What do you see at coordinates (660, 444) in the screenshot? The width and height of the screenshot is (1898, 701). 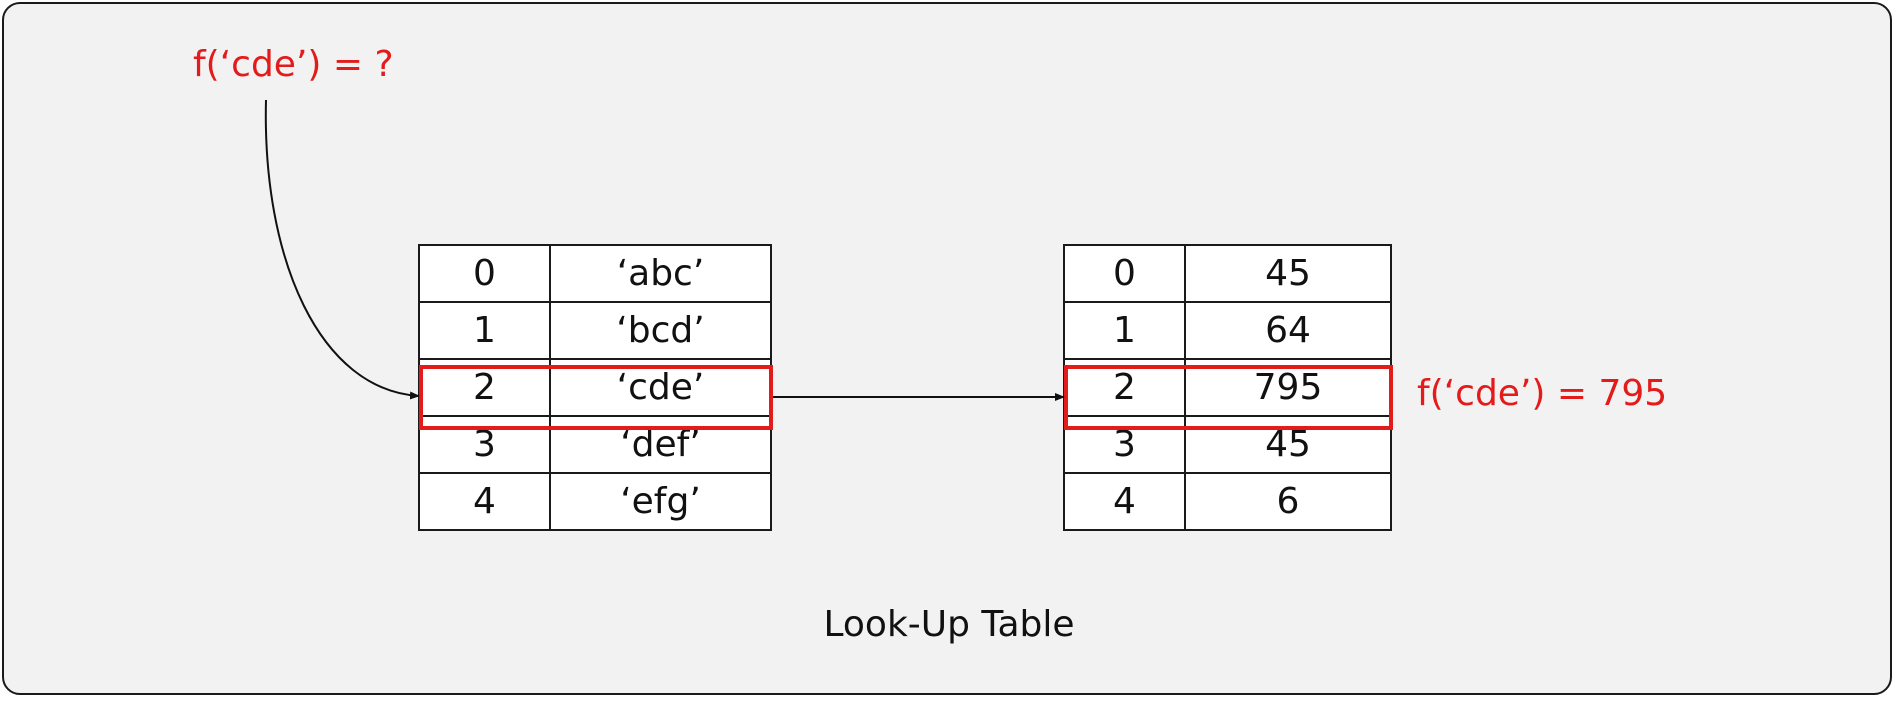 I see `key-cell: ‘def’` at bounding box center [660, 444].